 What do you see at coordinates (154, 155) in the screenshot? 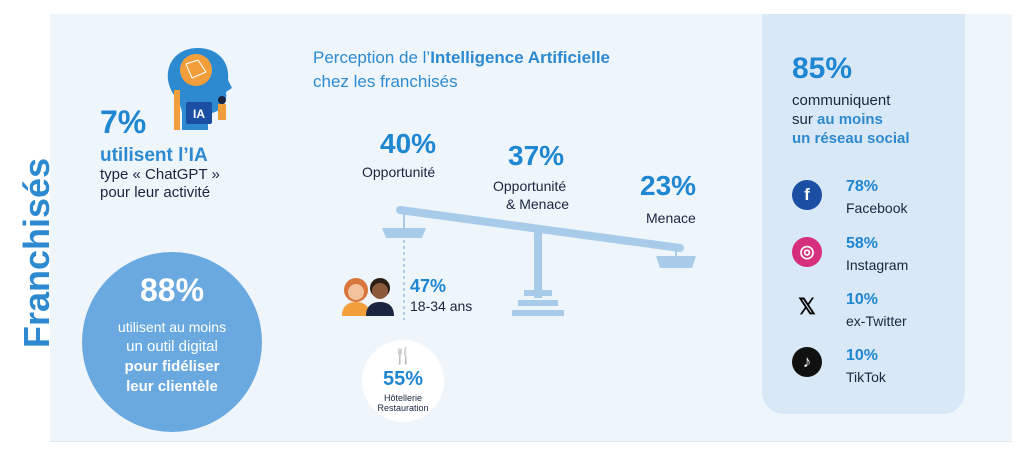
I see `ia-line1: utilisent l’IA` at bounding box center [154, 155].